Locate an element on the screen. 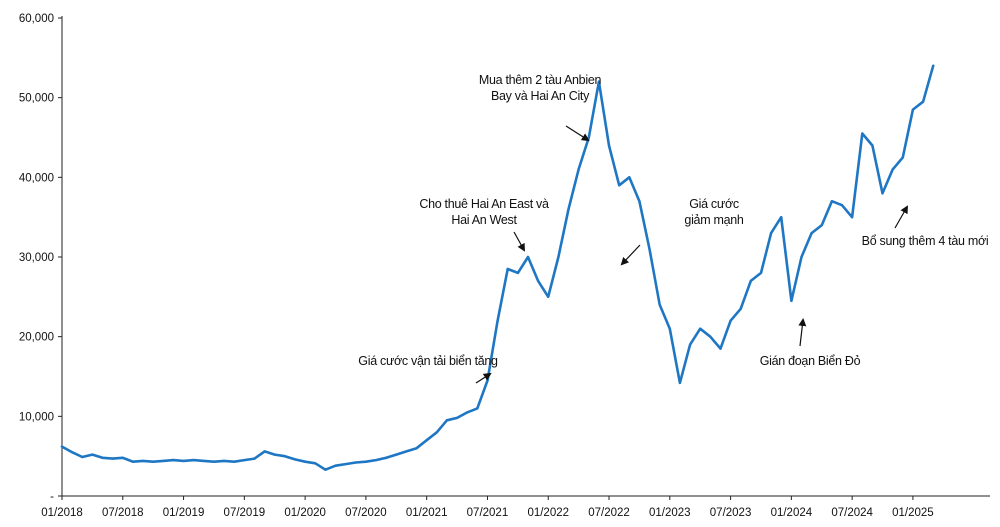  annotation-line: Hai An West is located at coordinates (484, 220).